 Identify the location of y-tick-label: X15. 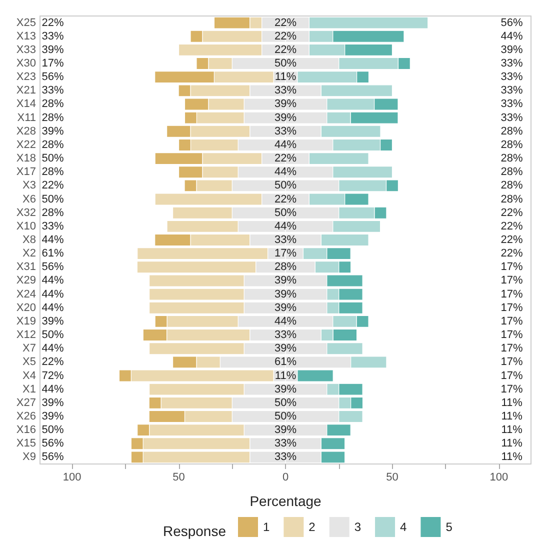
(26, 444).